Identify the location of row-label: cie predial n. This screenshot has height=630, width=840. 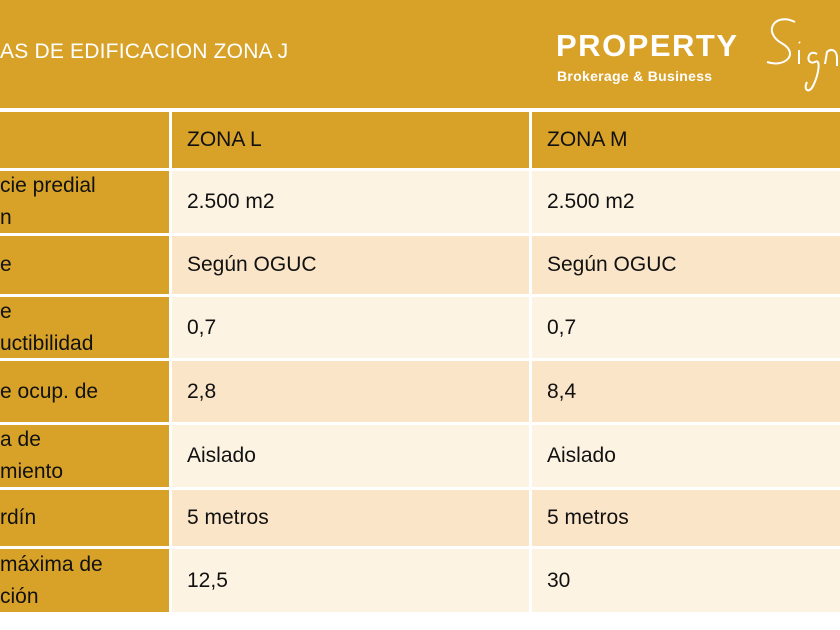
(84, 202).